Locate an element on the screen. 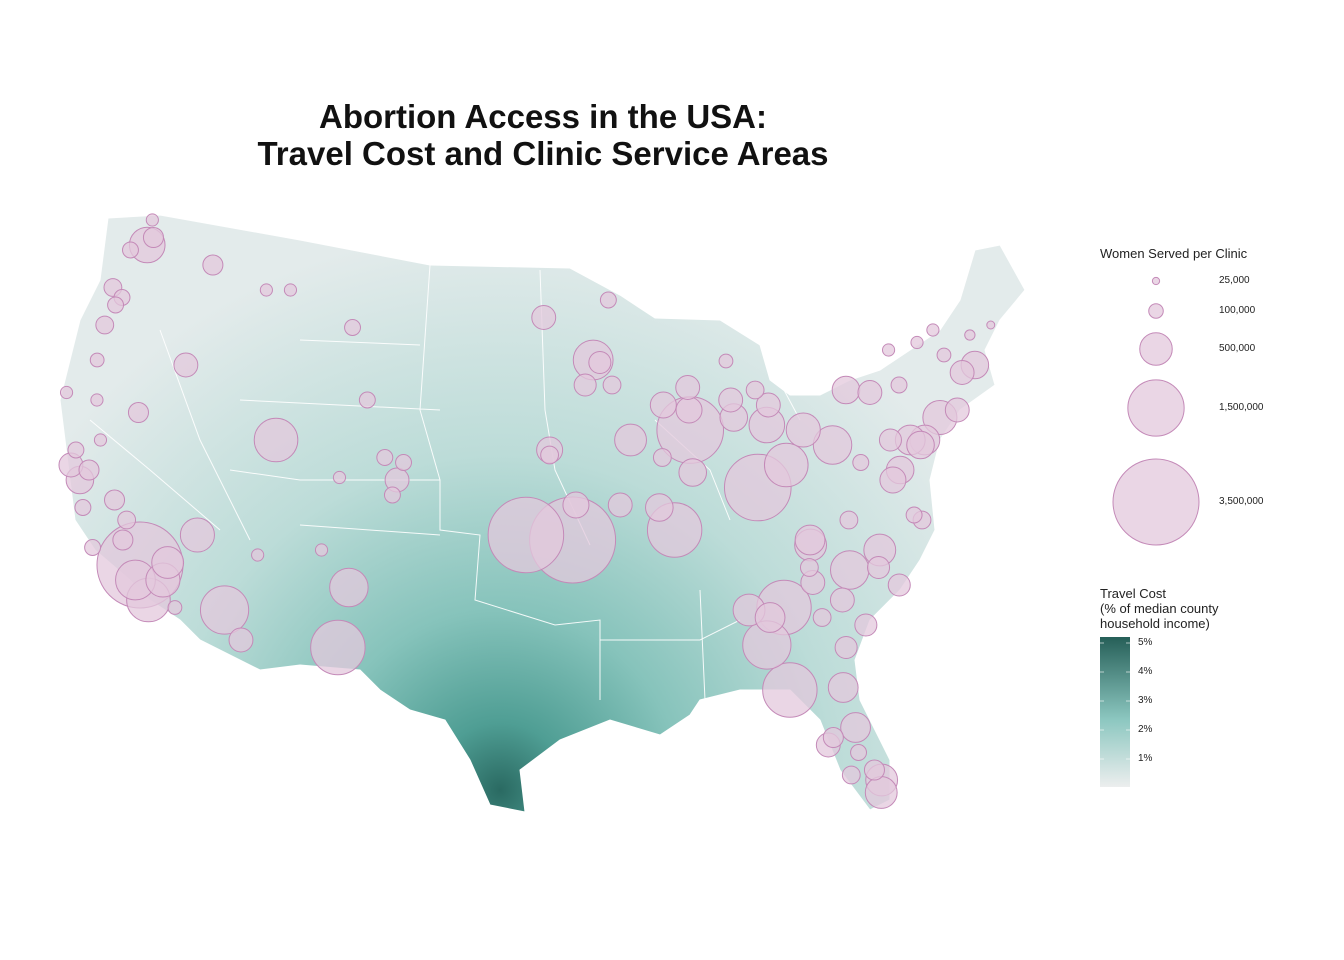  color-legend-tick-label: 3% is located at coordinates (1145, 700).